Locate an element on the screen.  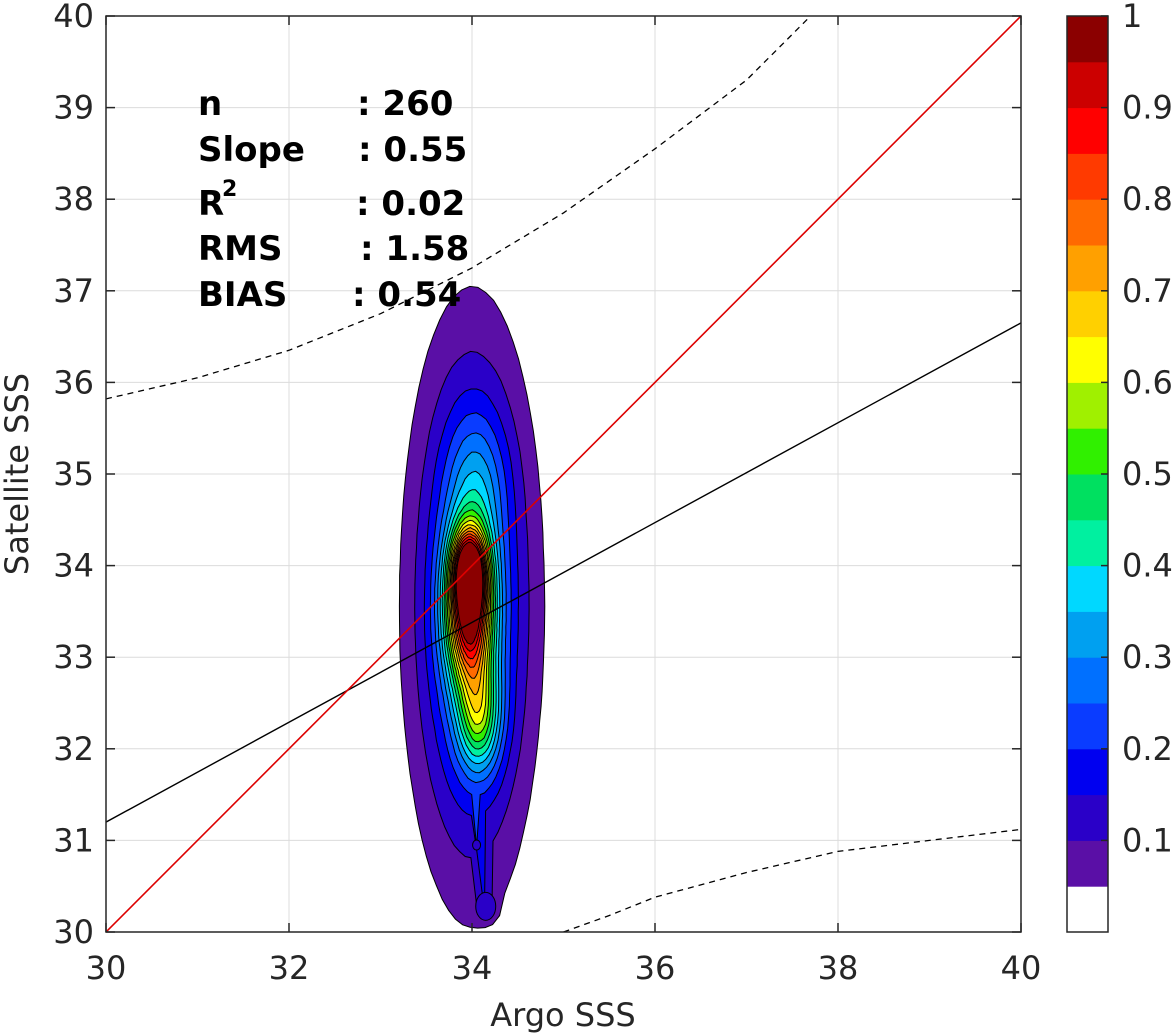
x-tick-label: 32 is located at coordinates (289, 968).